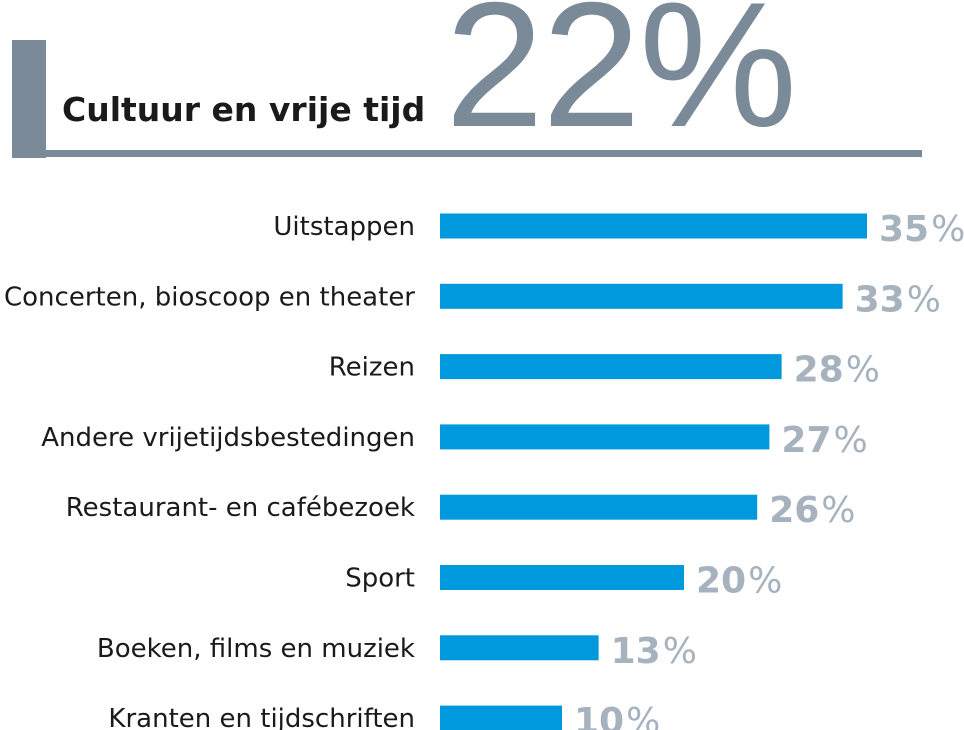  Describe the element at coordinates (372, 368) in the screenshot. I see `category-label: Reizen` at that location.